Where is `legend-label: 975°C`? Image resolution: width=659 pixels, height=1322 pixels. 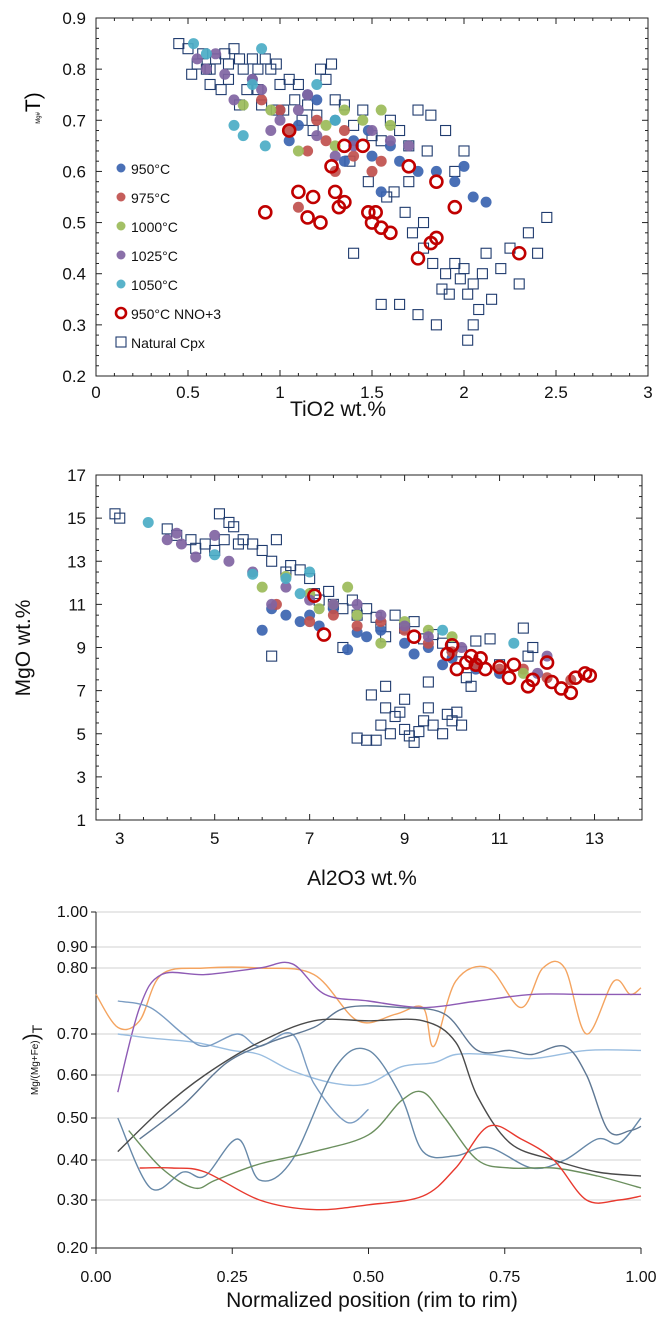
legend-label: 975°C is located at coordinates (150, 198).